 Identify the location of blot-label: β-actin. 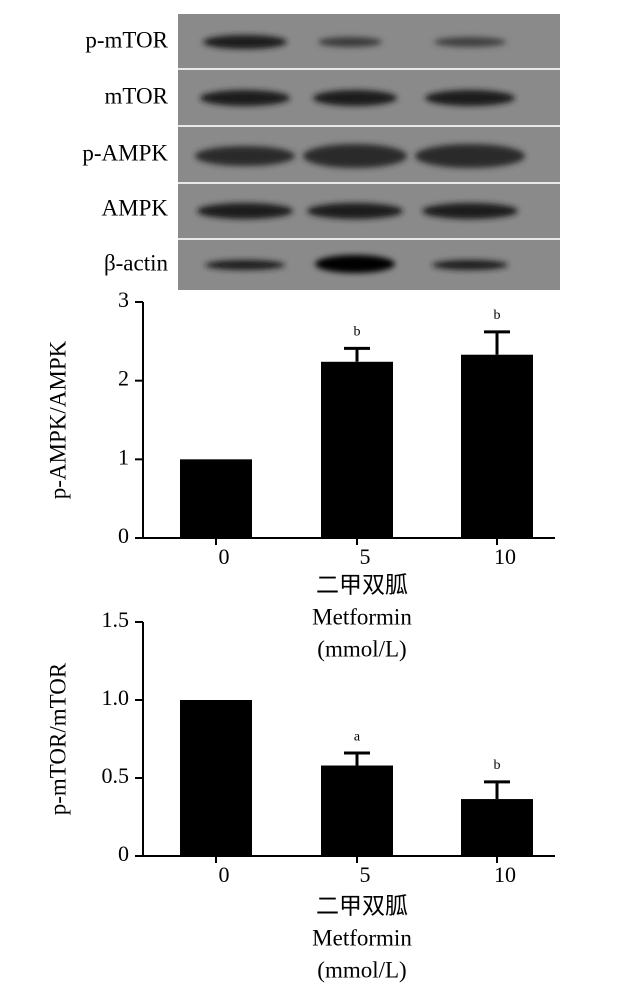
(136, 262).